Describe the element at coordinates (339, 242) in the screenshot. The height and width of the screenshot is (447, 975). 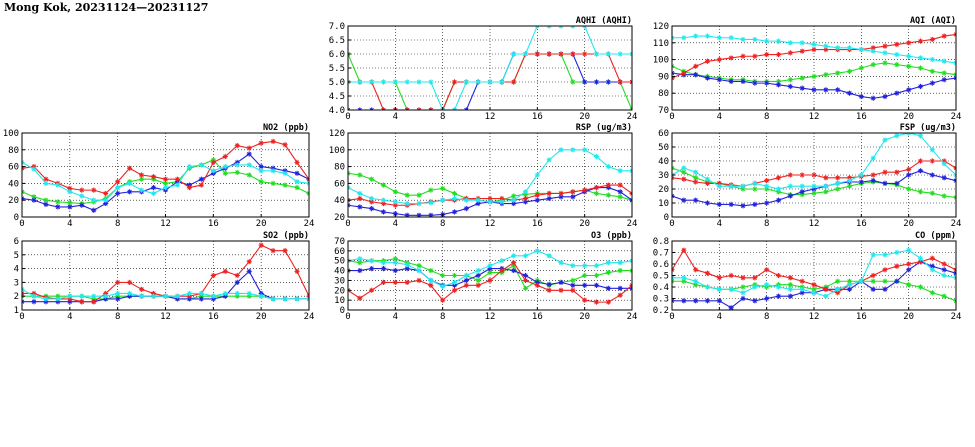
I see `y-tick-label: 70` at that location.